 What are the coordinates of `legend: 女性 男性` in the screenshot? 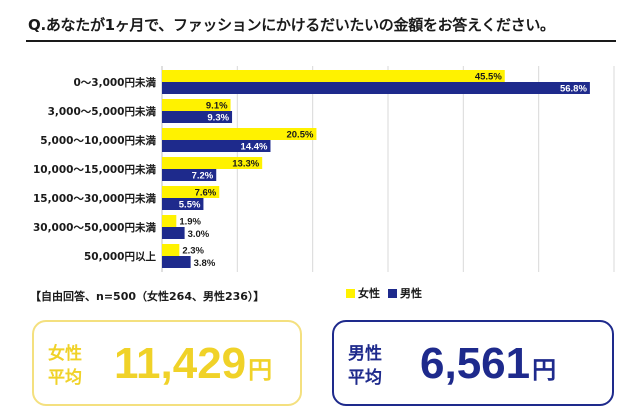 It's located at (384, 293).